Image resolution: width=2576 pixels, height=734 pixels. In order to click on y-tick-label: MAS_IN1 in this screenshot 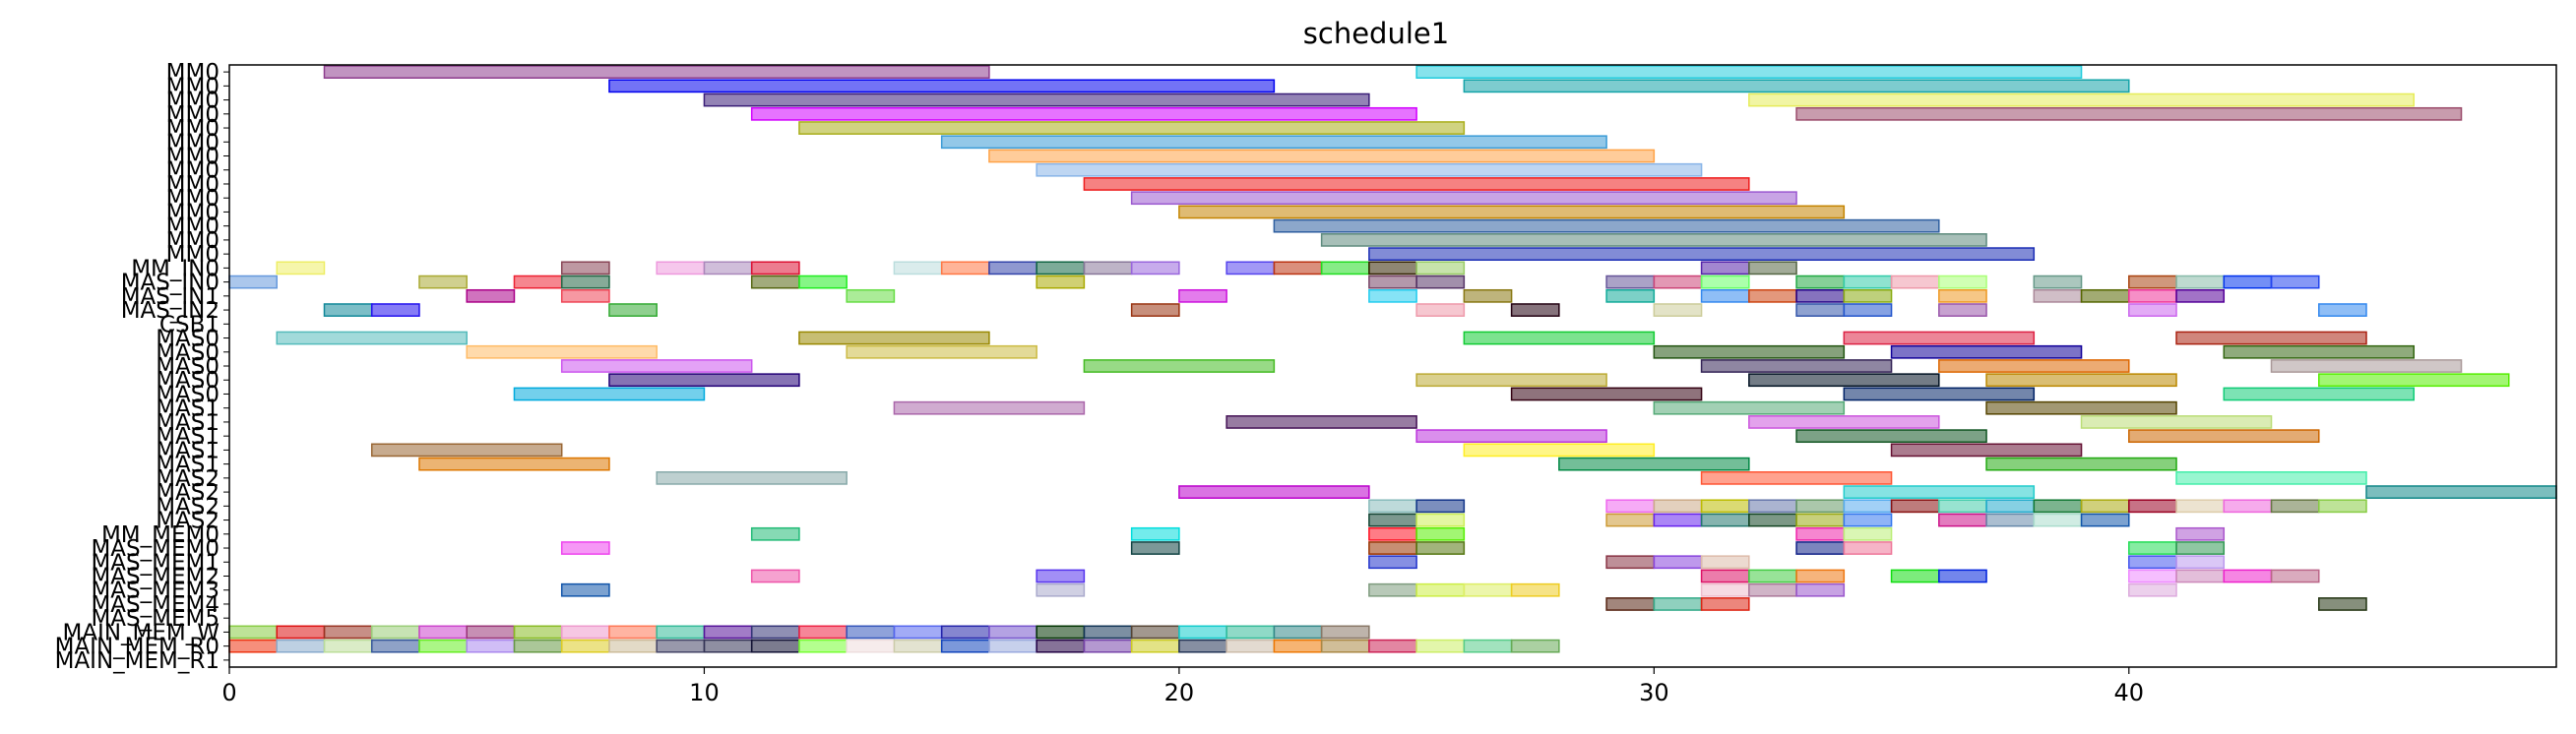, I will do `click(170, 297)`.